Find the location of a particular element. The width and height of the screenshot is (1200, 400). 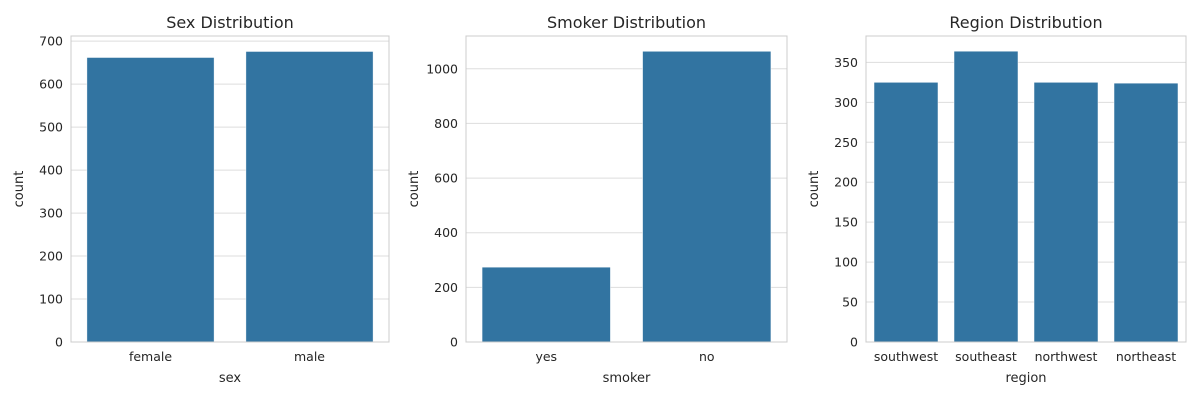

chart-title: Region Distribution is located at coordinates (1025, 22).